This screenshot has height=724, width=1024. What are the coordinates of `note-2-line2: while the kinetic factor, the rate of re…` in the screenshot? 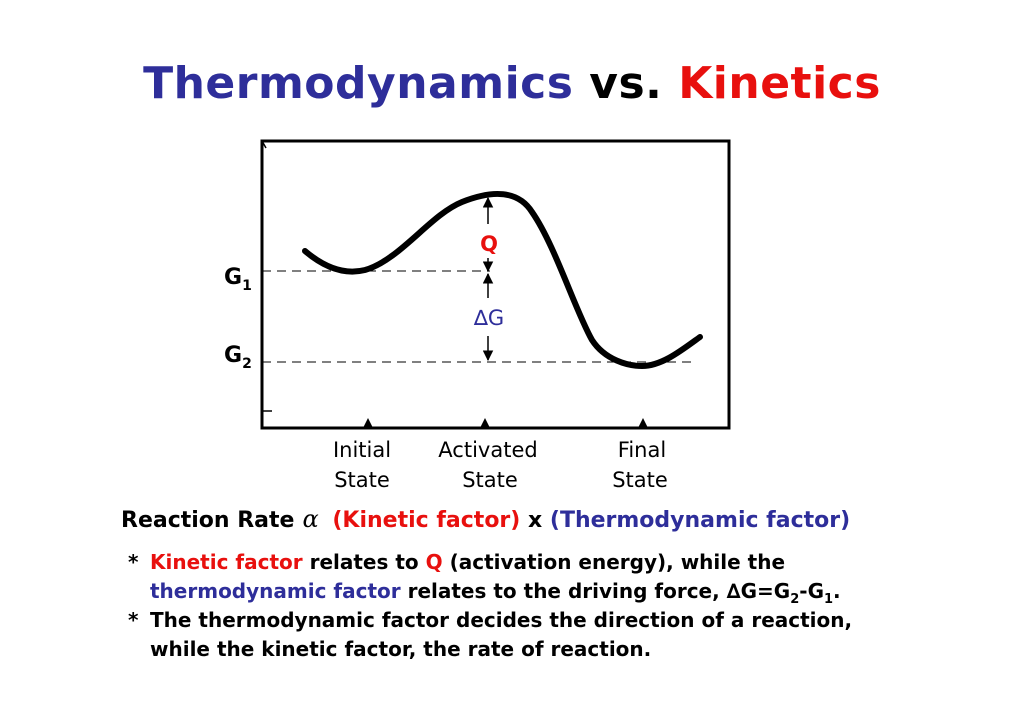 It's located at (401, 649).